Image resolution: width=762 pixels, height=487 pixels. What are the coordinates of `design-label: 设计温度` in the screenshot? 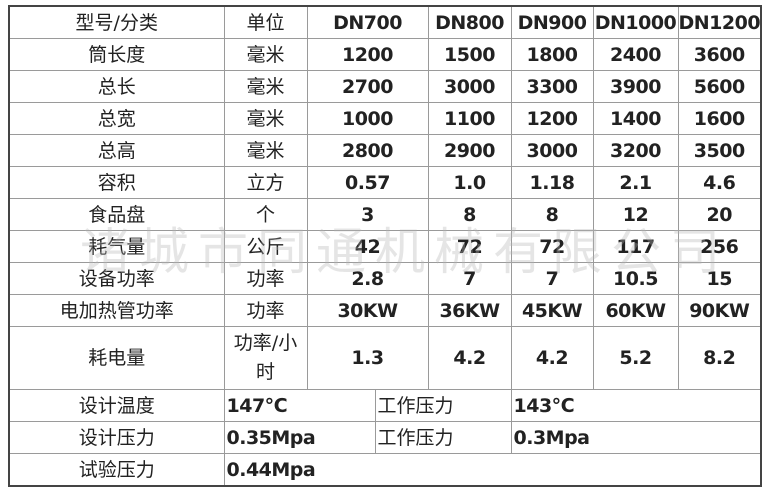 It's located at (116, 405).